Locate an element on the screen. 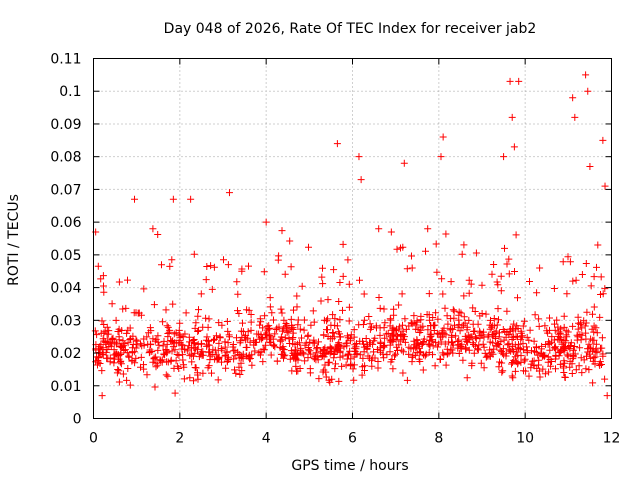 This screenshot has width=640, height=480. y-tick-label: 0.09 is located at coordinates (65, 125).